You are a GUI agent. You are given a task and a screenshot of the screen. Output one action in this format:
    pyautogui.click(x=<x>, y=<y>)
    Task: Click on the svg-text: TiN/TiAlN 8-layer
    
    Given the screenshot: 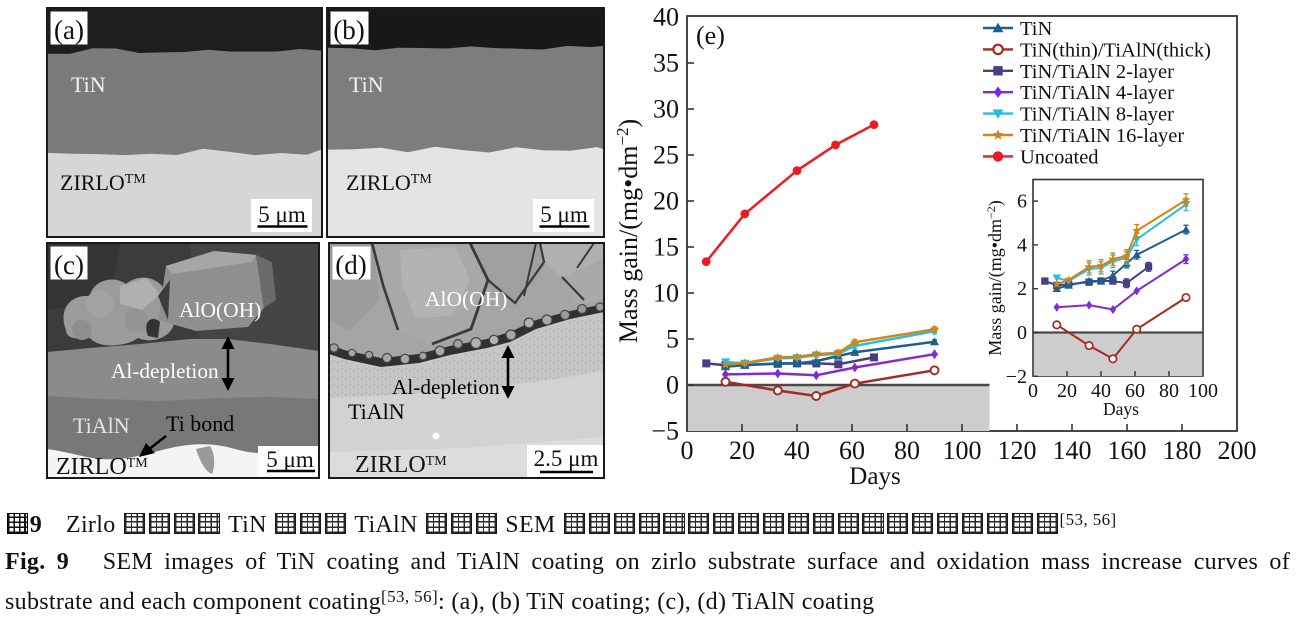 What is the action you would take?
    pyautogui.click(x=1097, y=115)
    